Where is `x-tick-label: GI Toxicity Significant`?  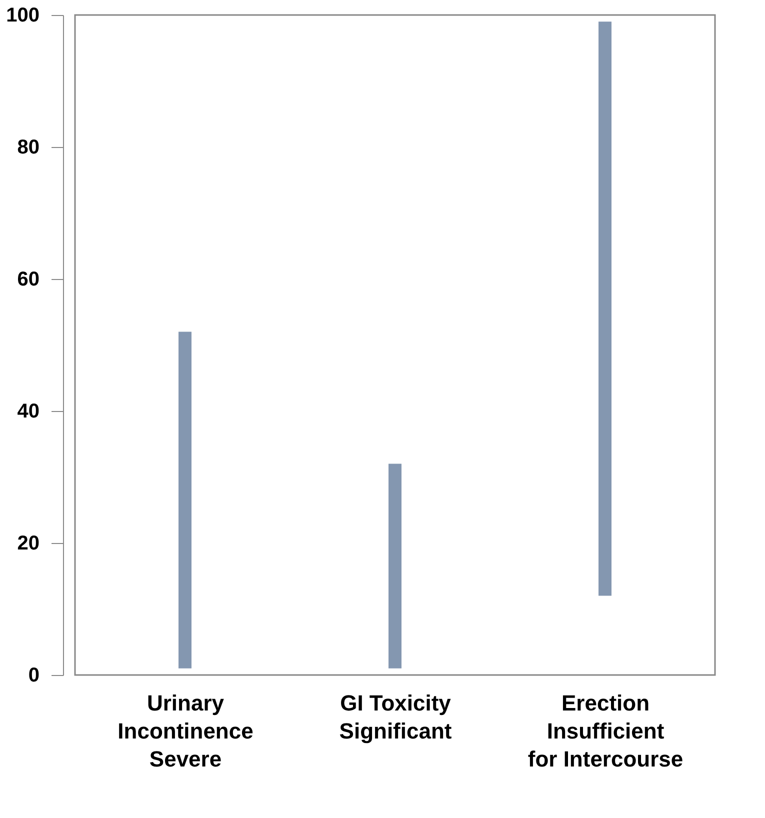 x-tick-label: GI Toxicity Significant is located at coordinates (395, 717).